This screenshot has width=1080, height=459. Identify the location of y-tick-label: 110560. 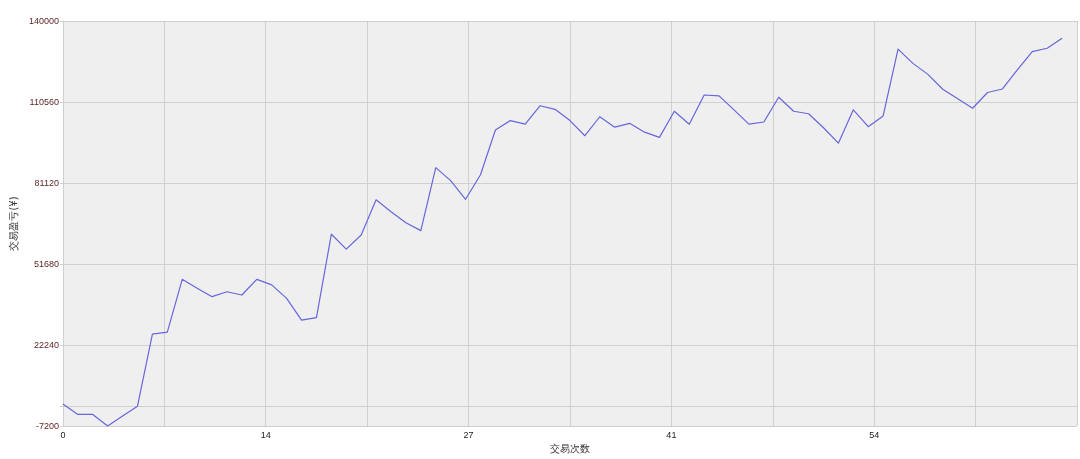
(44, 102).